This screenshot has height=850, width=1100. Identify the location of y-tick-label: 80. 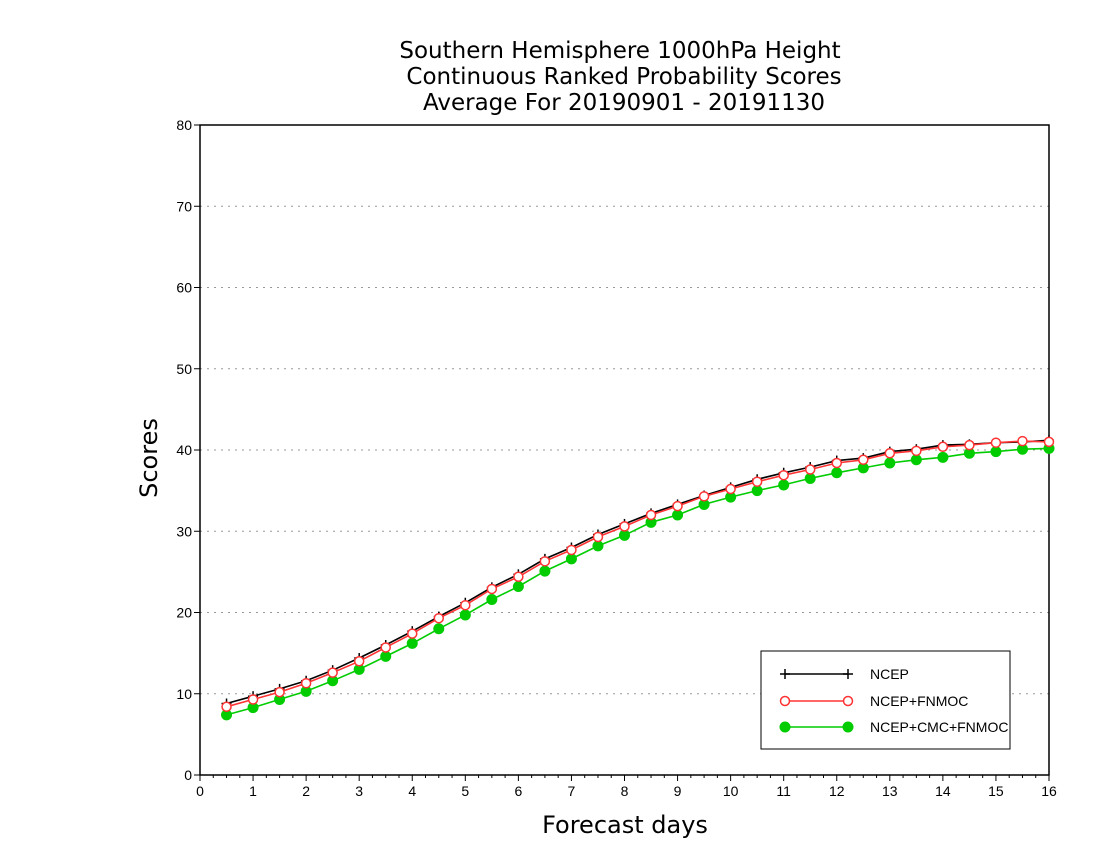
(184, 125).